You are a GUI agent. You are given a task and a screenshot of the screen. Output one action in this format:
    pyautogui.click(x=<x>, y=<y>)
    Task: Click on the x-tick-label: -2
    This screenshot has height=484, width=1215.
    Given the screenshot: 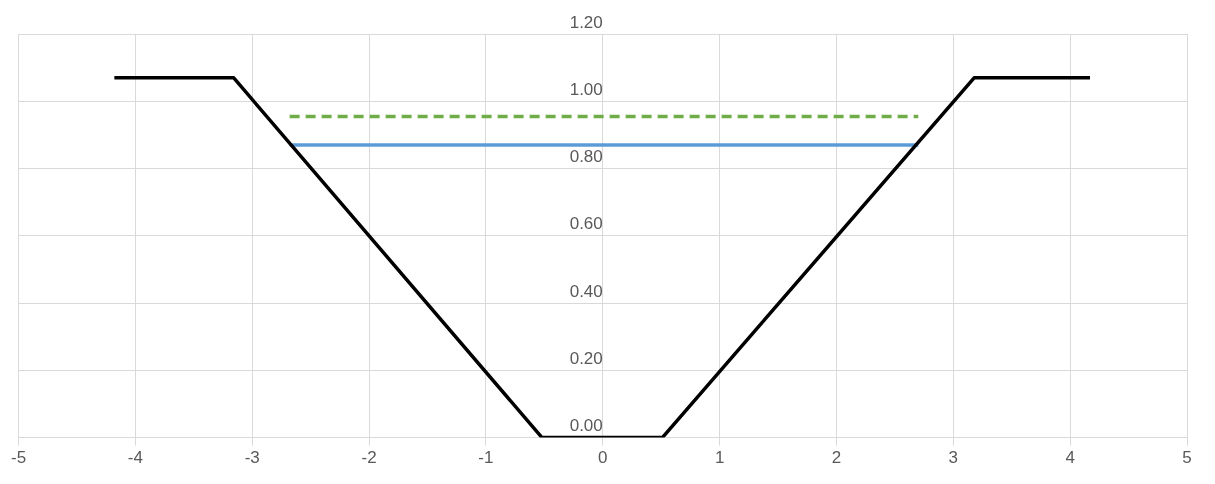 What is the action you would take?
    pyautogui.click(x=369, y=458)
    